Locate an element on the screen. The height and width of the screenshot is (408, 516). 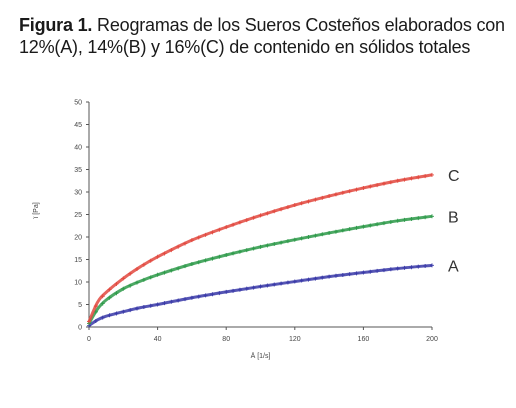
series-A is located at coordinates (260, 295).